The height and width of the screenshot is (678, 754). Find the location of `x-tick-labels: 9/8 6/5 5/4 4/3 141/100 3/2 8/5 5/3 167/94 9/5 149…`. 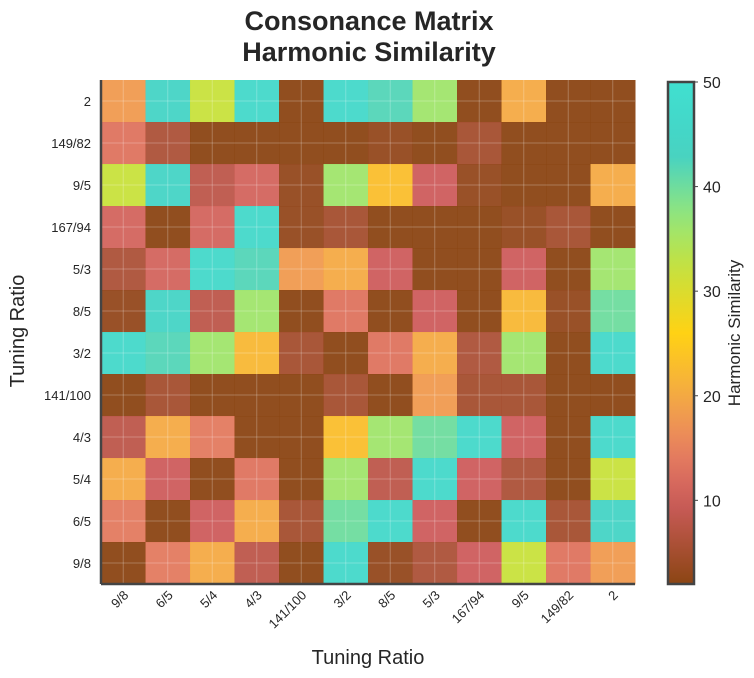

x-tick-labels: 9/8 6/5 5/4 4/3 141/100 3/2 8/5 5/3 167/94 9/5 149… is located at coordinates (364, 610).